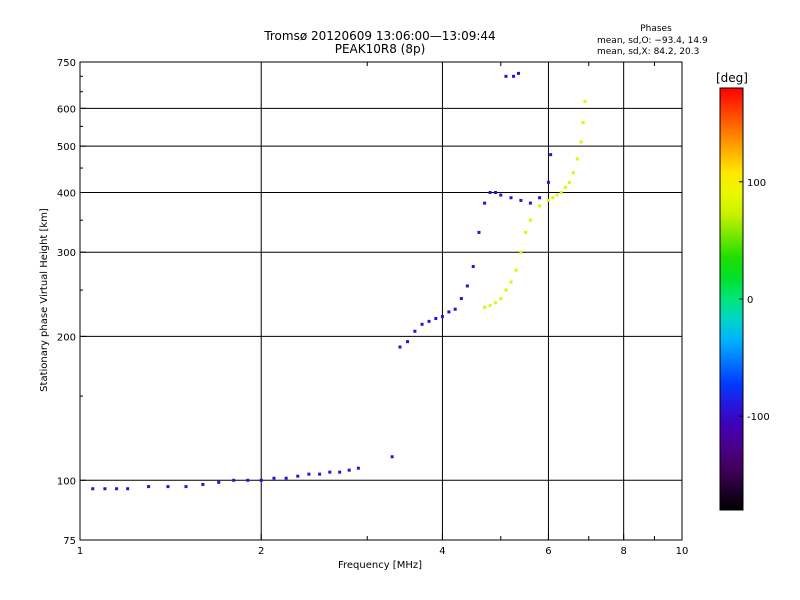  Describe the element at coordinates (442, 551) in the screenshot. I see `x-tick-label: 4` at that location.